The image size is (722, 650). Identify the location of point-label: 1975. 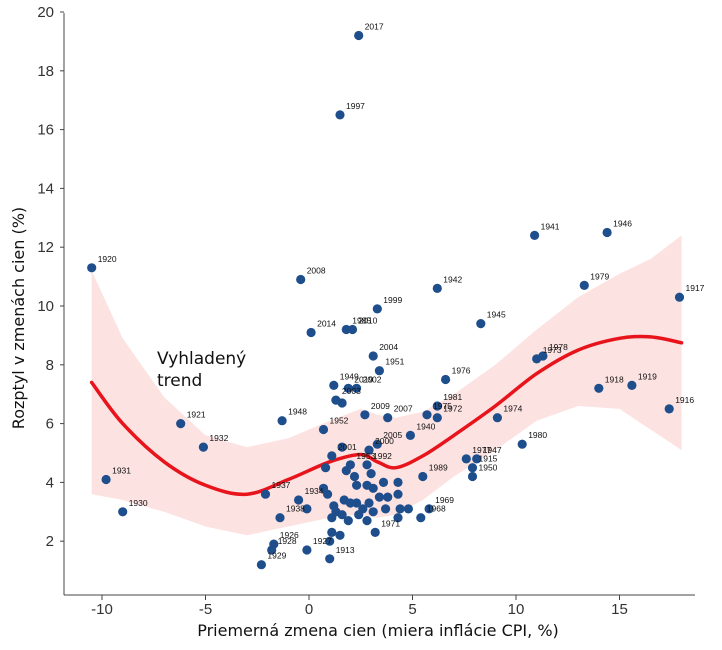
(442, 406).